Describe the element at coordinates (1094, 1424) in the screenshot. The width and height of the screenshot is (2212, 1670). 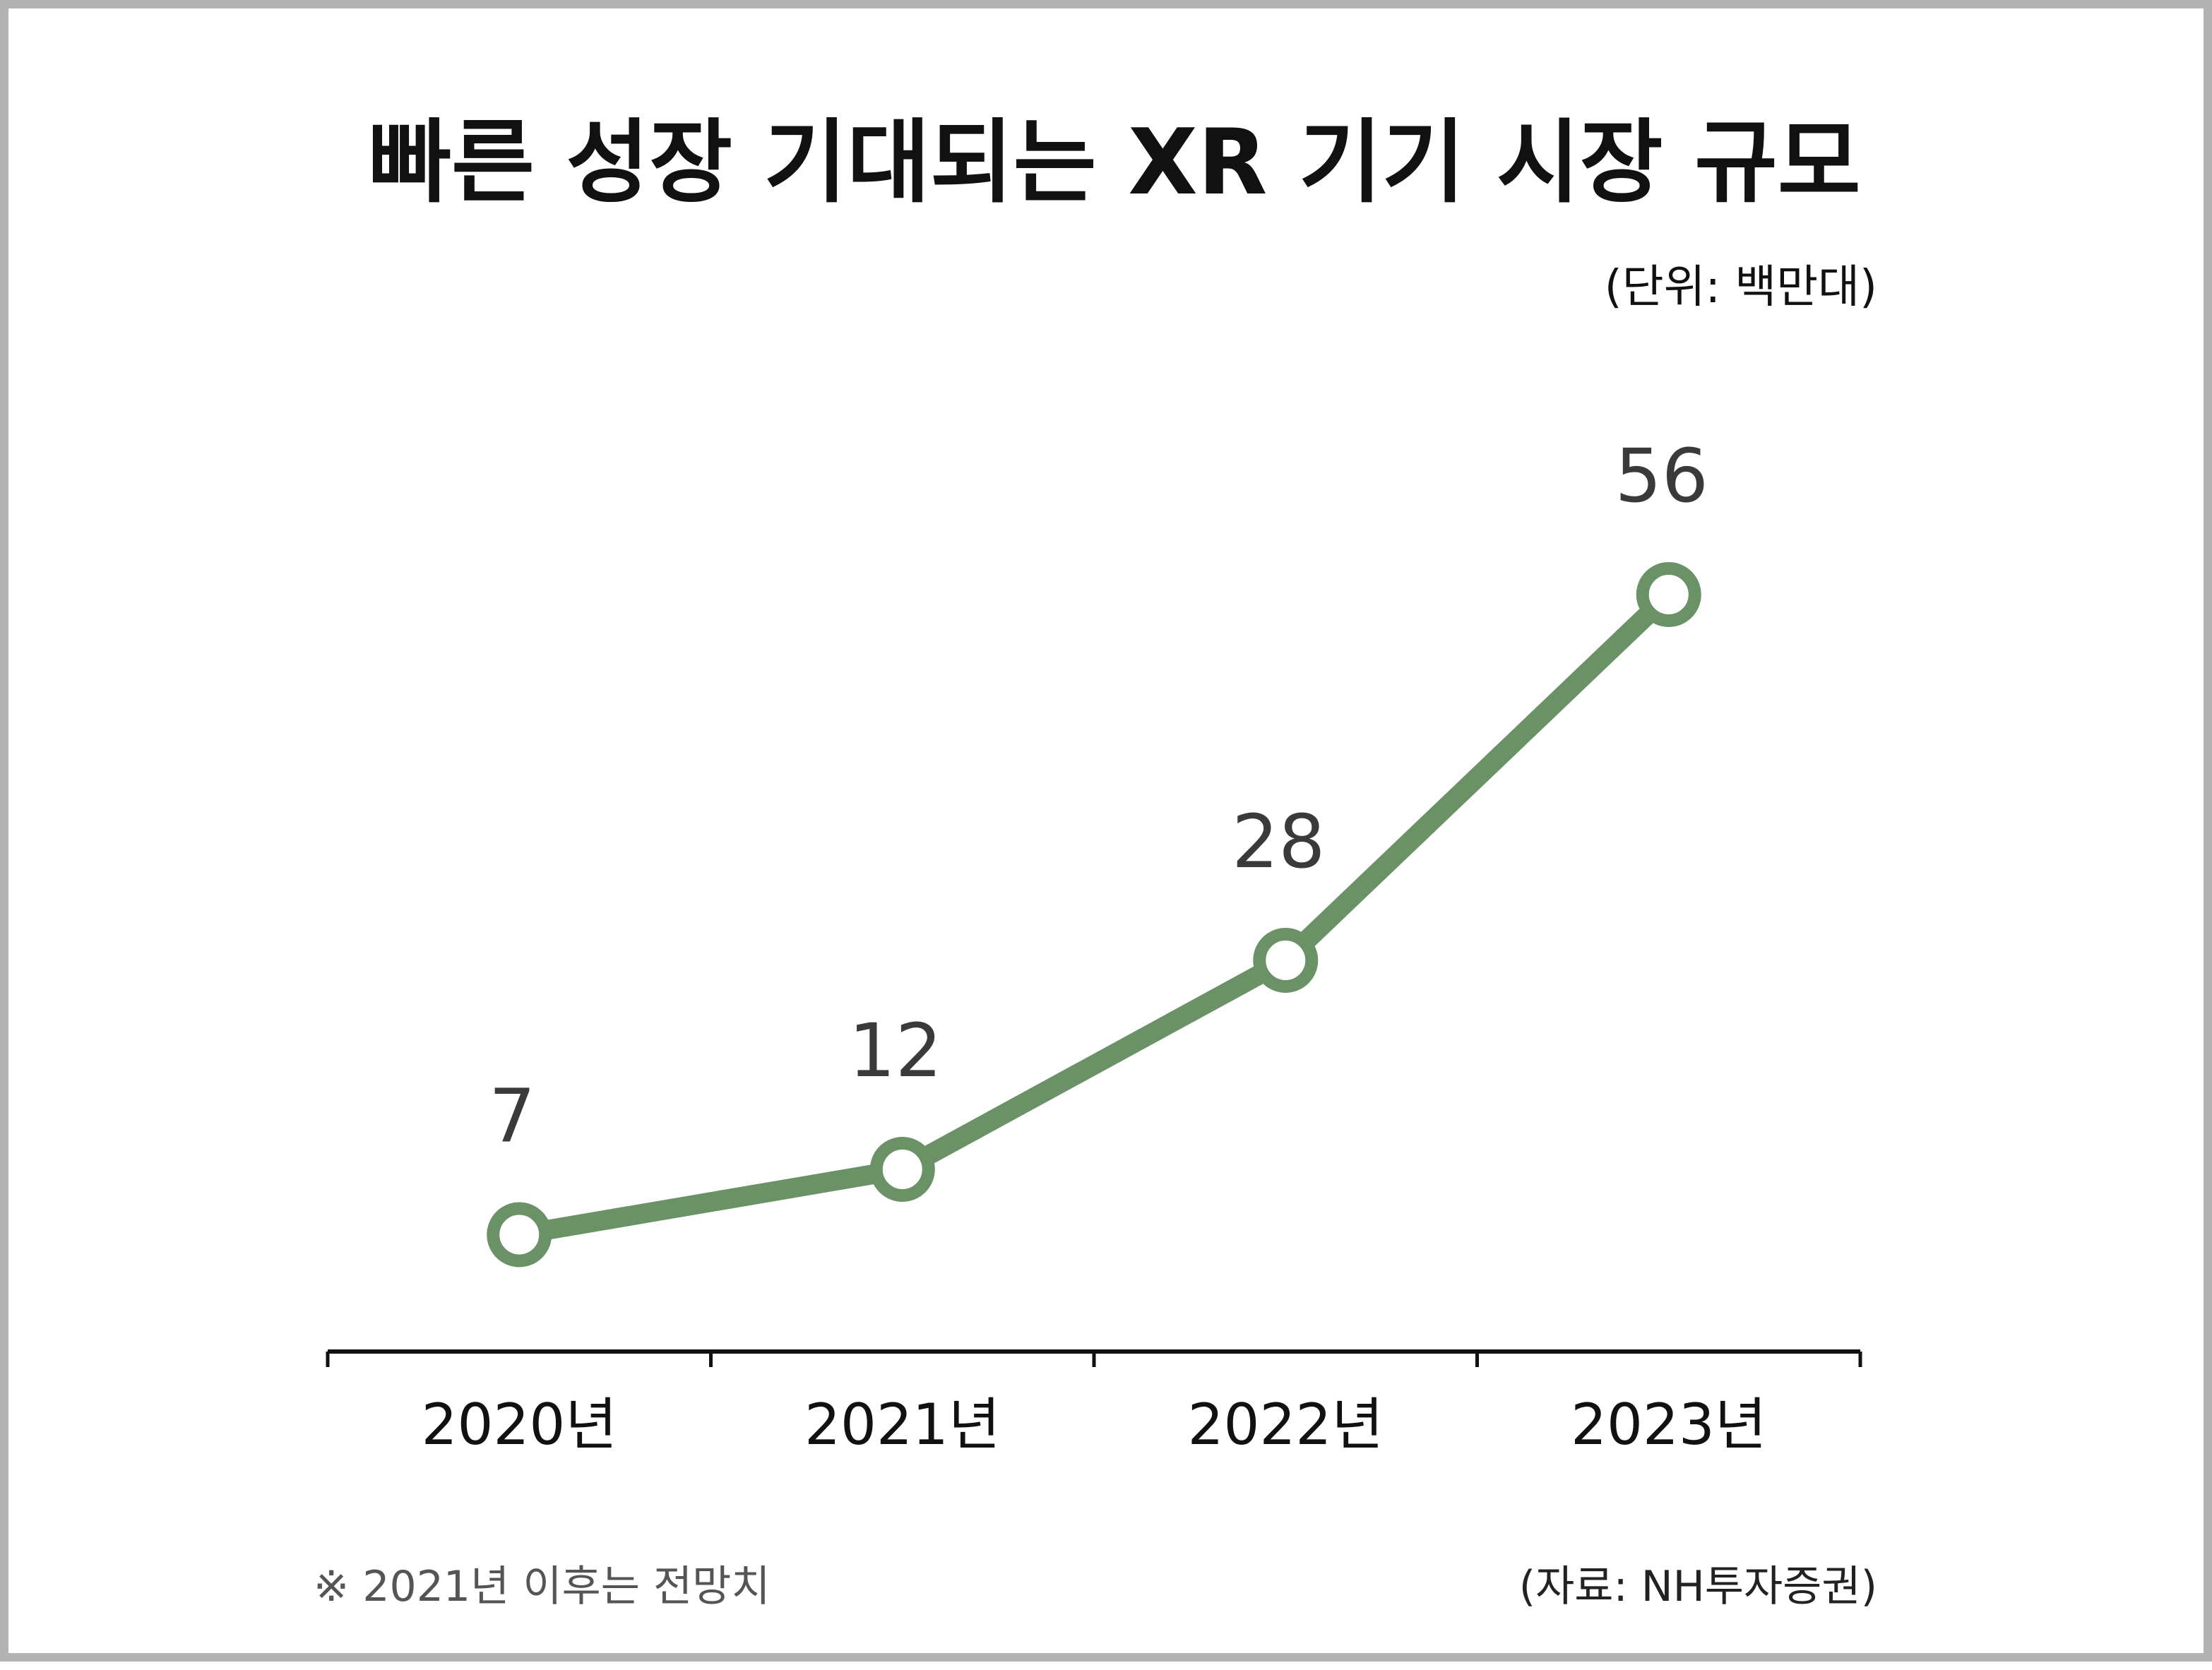
I see `tick-label-group: 2020년 2021년 2022년 2023년` at that location.